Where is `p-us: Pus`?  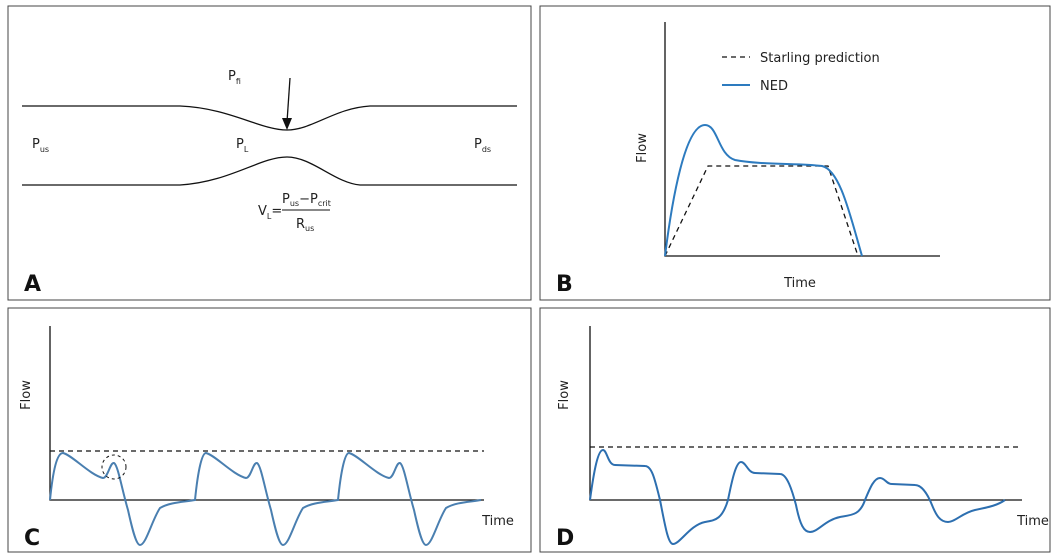 p-us: Pus is located at coordinates (40, 145).